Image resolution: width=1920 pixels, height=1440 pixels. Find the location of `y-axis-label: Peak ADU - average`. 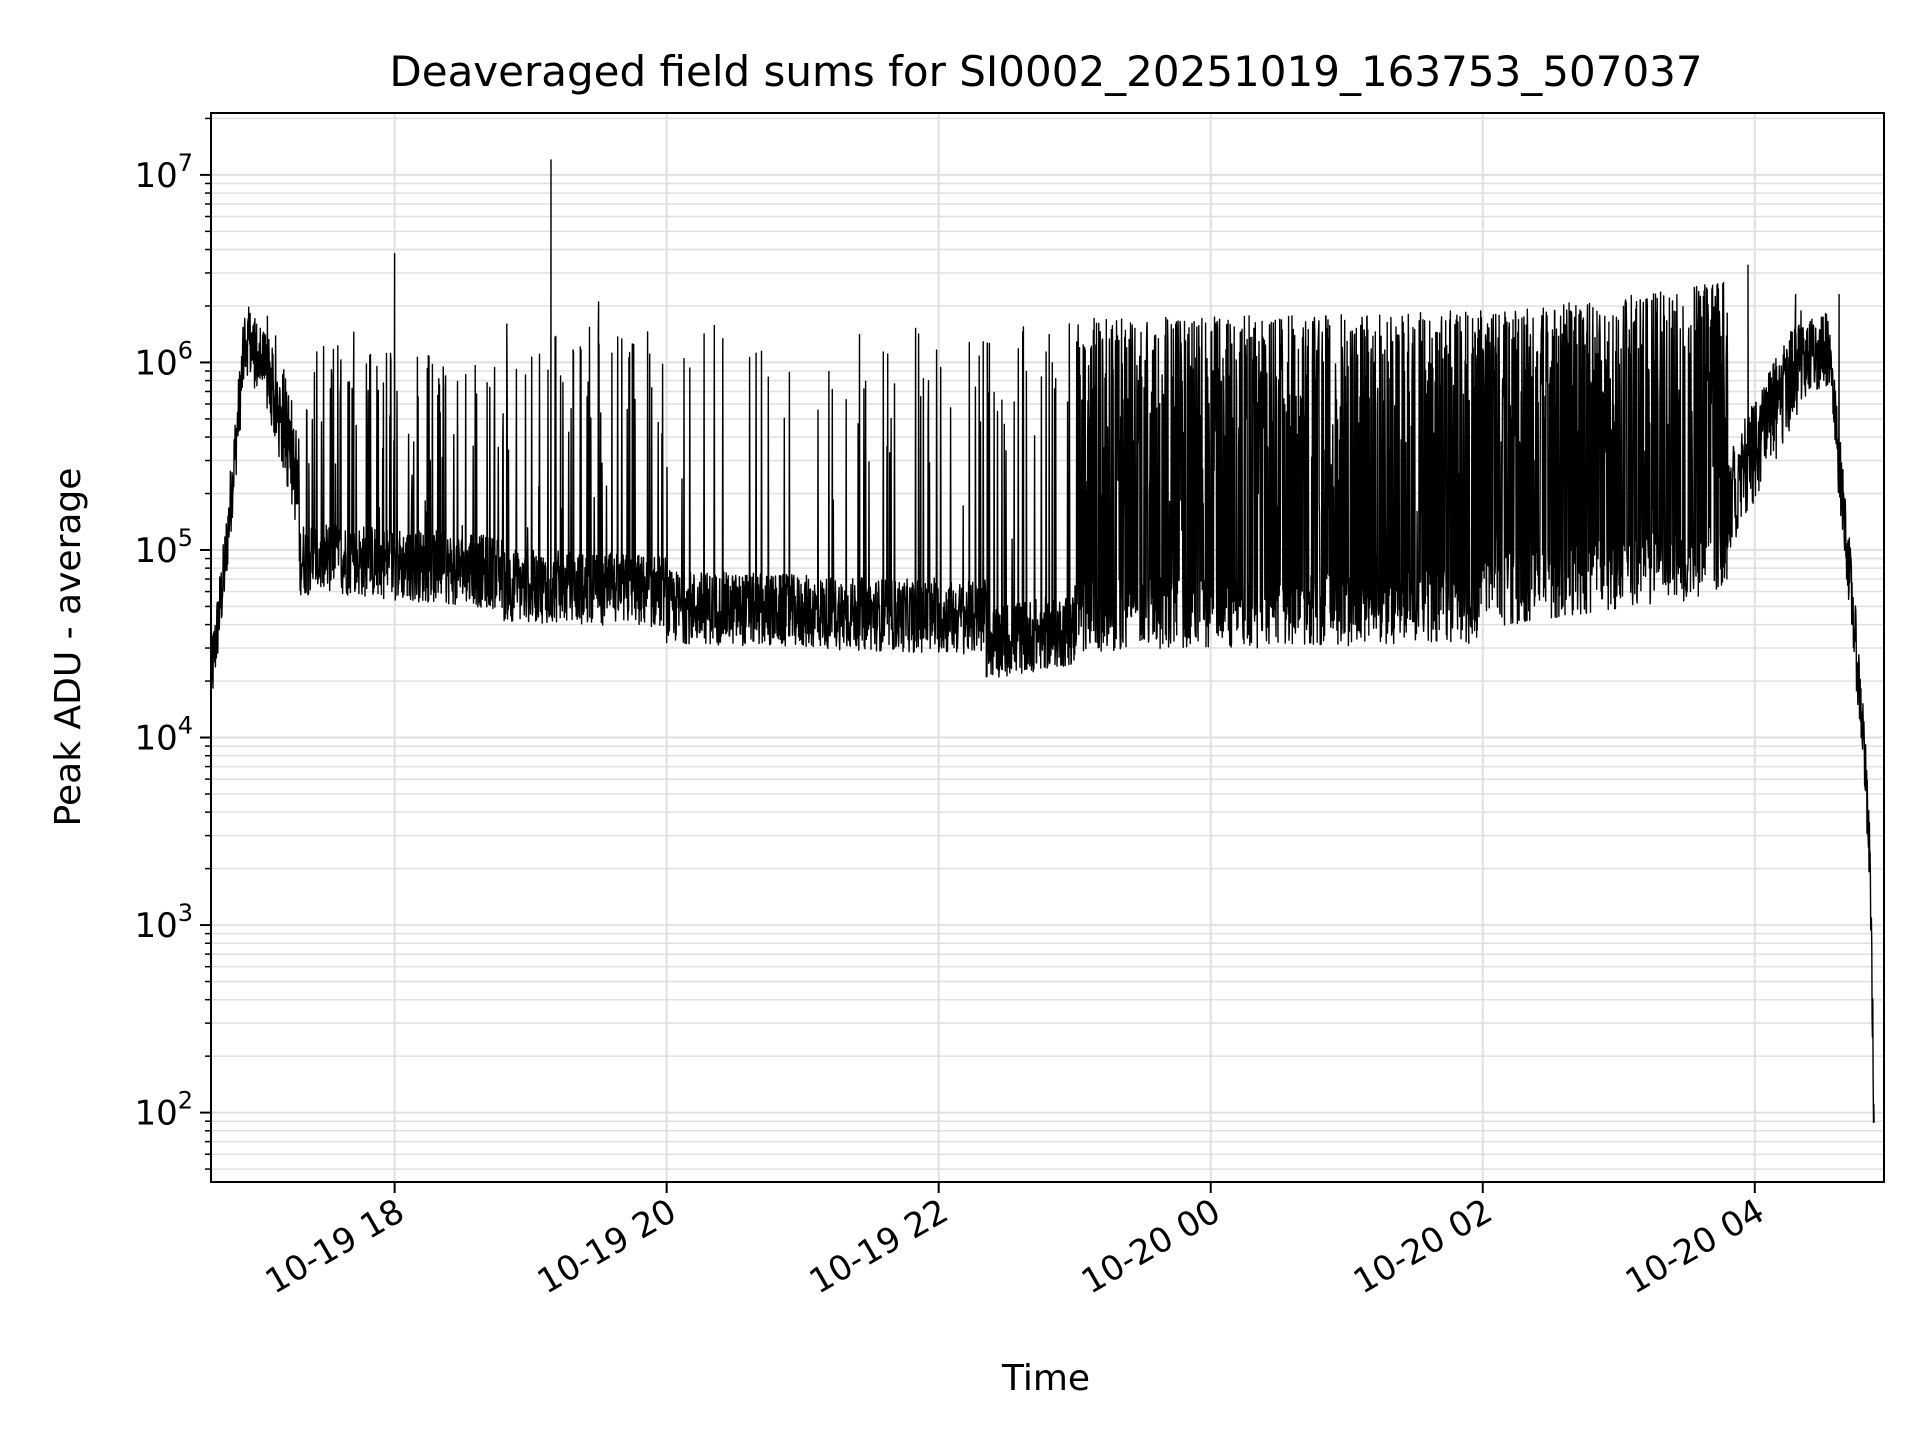

y-axis-label: Peak ADU - average is located at coordinates (68, 647).